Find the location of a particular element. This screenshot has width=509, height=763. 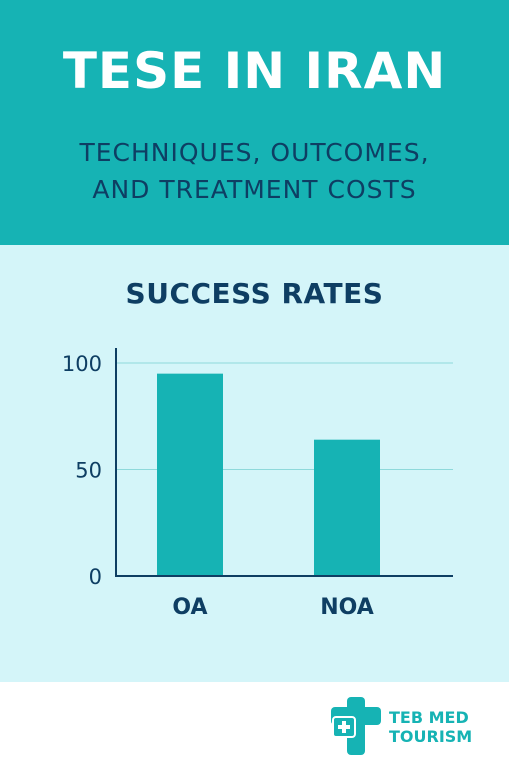

chart-title: SUCCESS RATES is located at coordinates (254, 293).